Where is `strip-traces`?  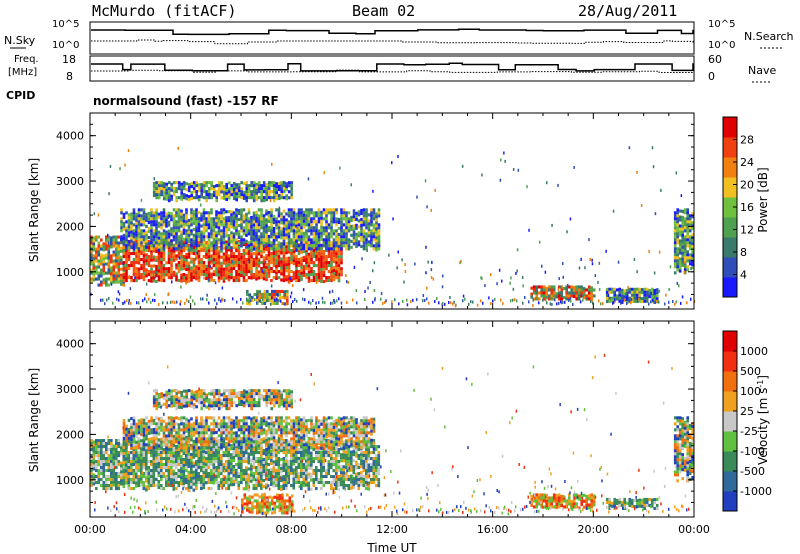 strip-traces is located at coordinates (392, 50).